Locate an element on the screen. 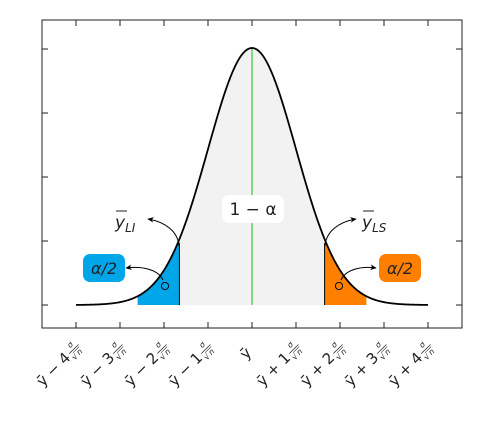 The width and height of the screenshot is (489, 432). x-tick-label: σ√nȳ + 1 is located at coordinates (279, 364).